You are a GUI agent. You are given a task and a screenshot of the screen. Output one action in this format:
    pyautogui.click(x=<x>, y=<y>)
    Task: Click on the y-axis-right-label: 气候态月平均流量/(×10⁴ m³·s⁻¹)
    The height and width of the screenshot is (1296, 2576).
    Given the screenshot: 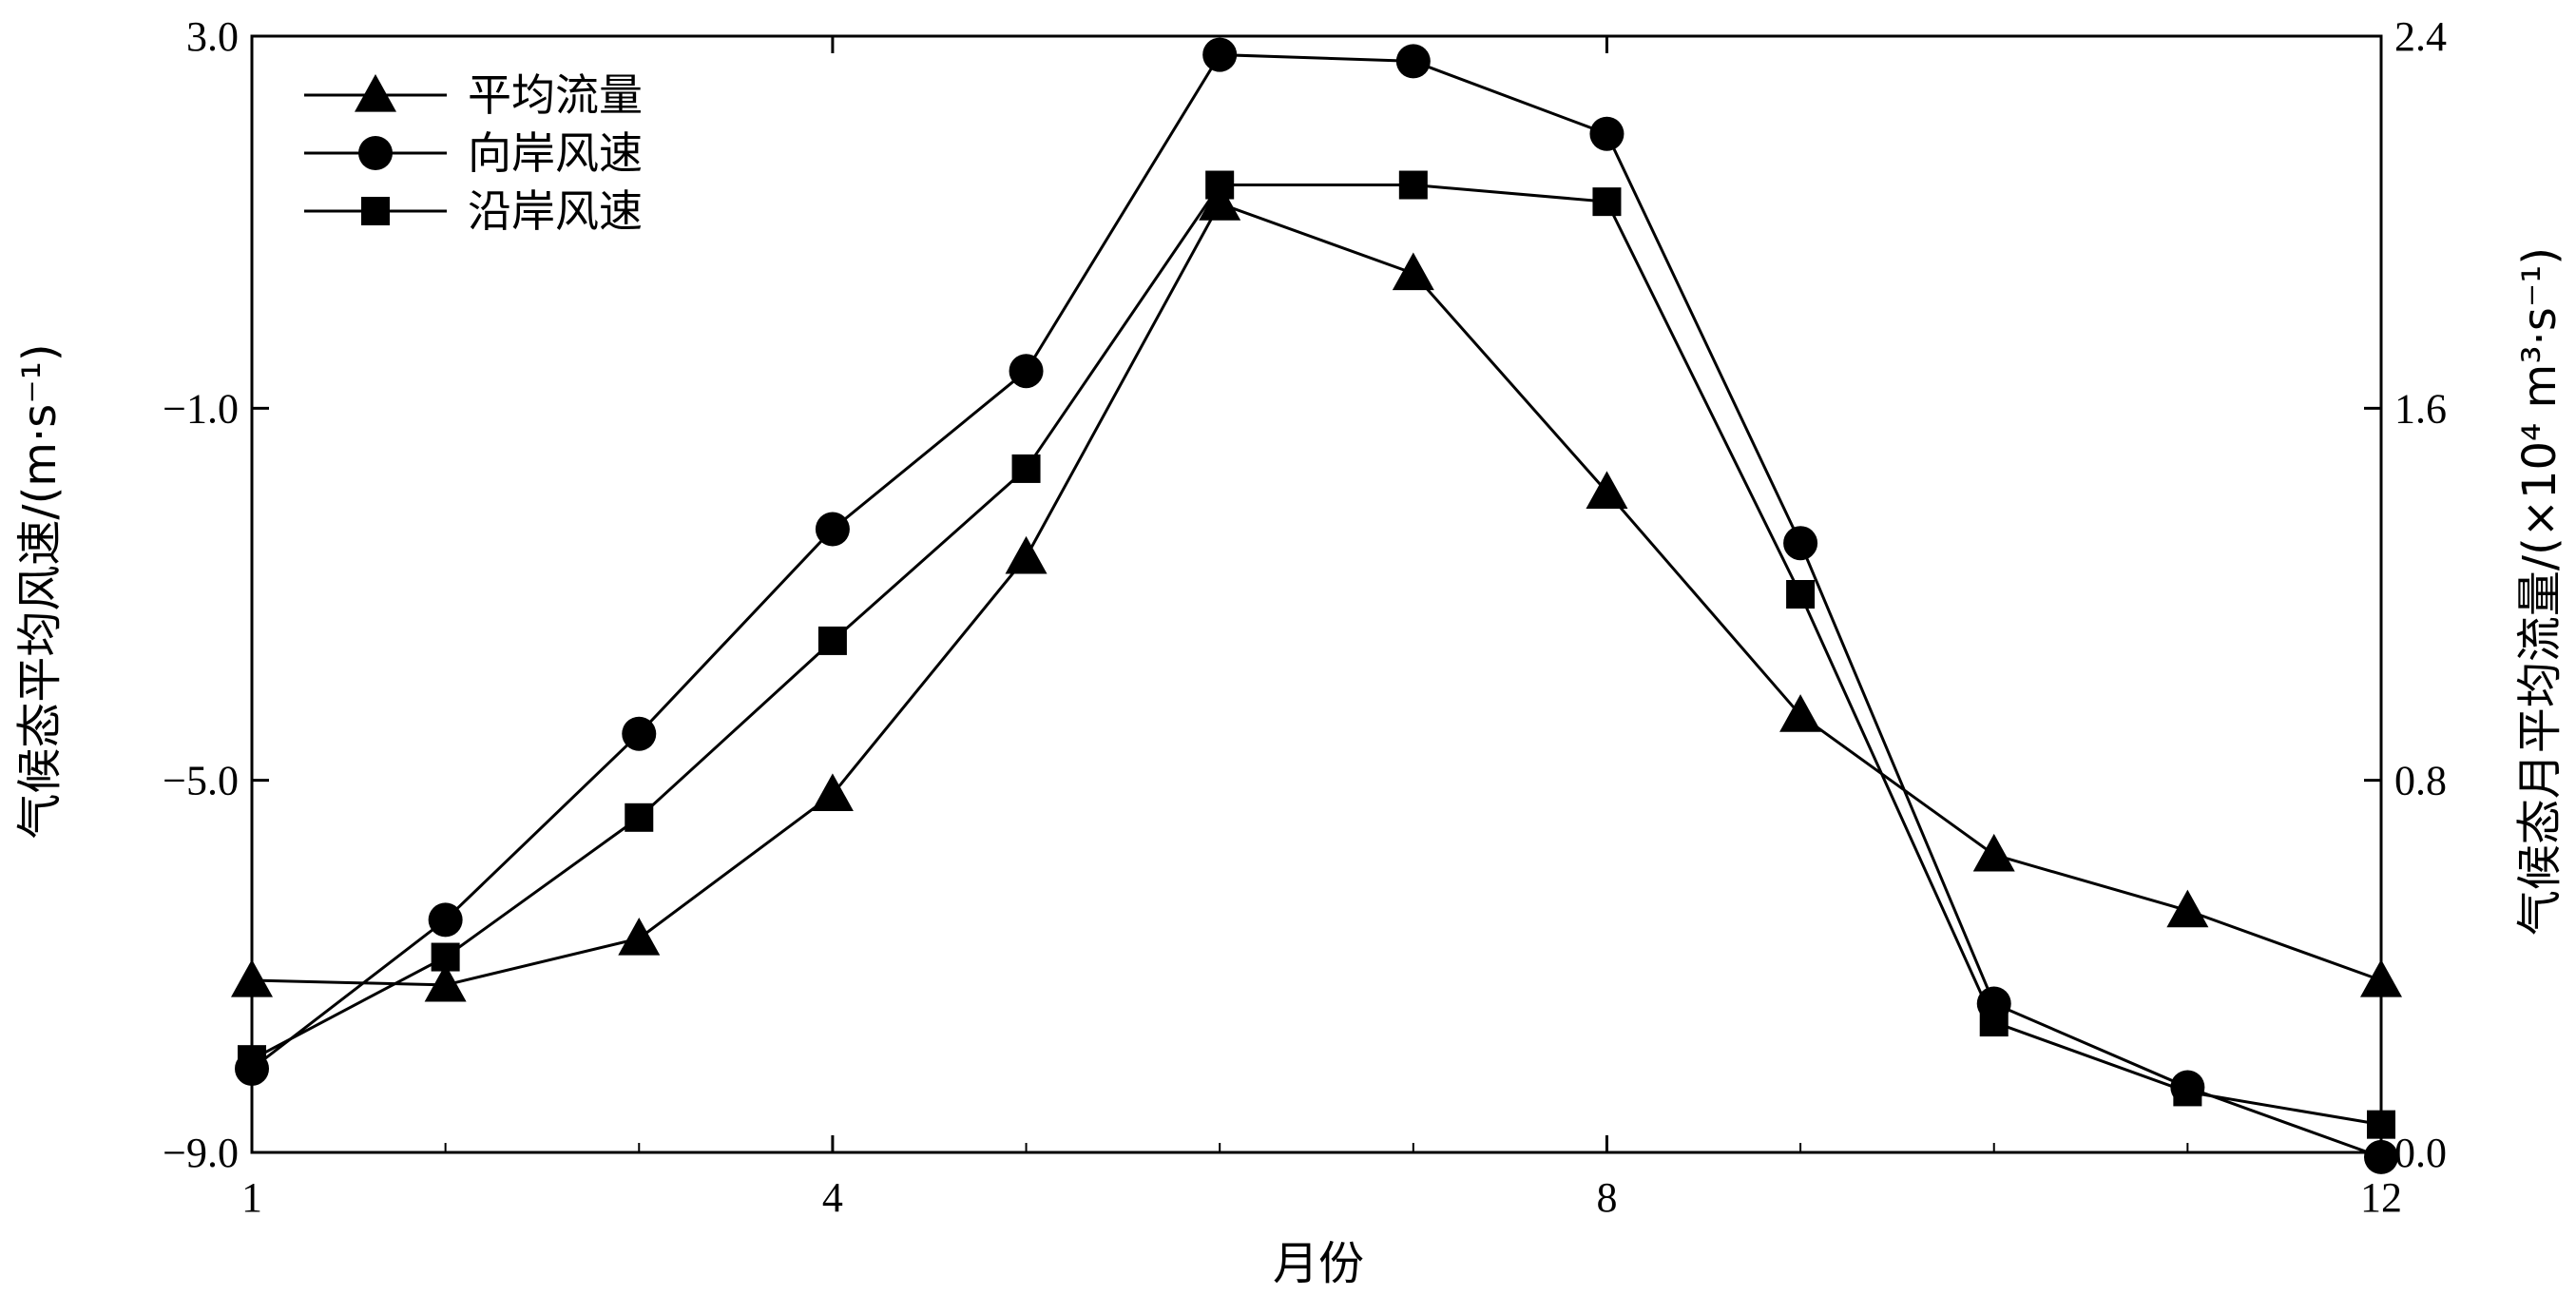 What is the action you would take?
    pyautogui.click(x=2539, y=591)
    